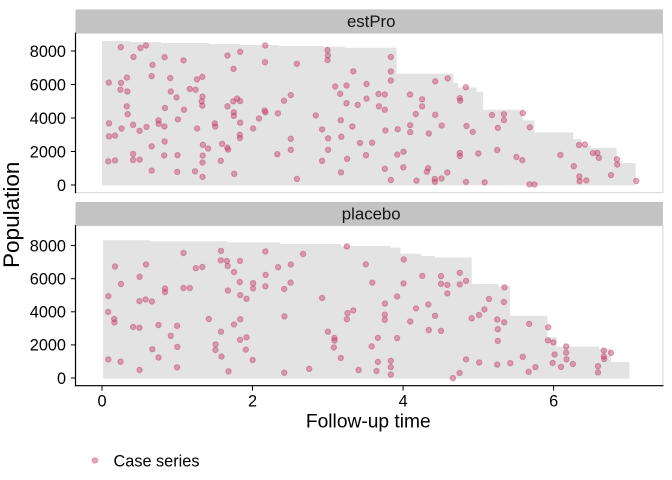 This screenshot has height=480, width=672. Describe the element at coordinates (553, 402) in the screenshot. I see `svg-text: 6` at that location.